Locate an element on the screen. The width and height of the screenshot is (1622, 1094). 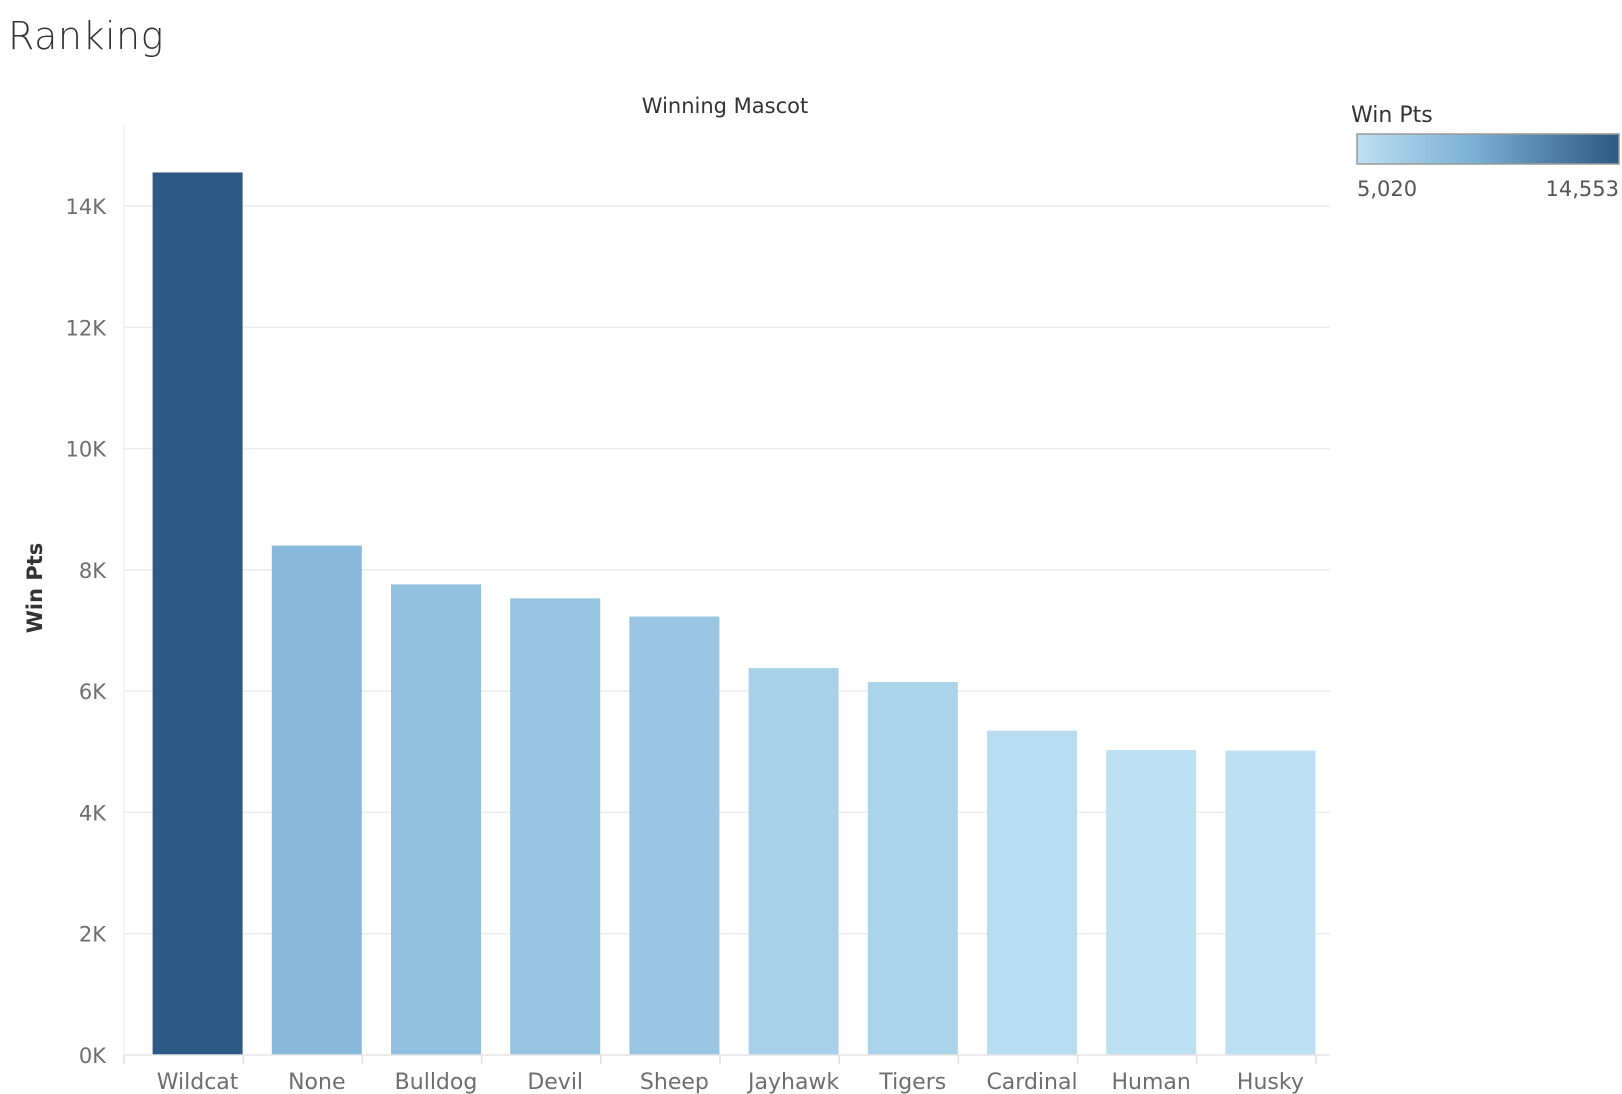
x-tick-label: Wildcat is located at coordinates (198, 1082).